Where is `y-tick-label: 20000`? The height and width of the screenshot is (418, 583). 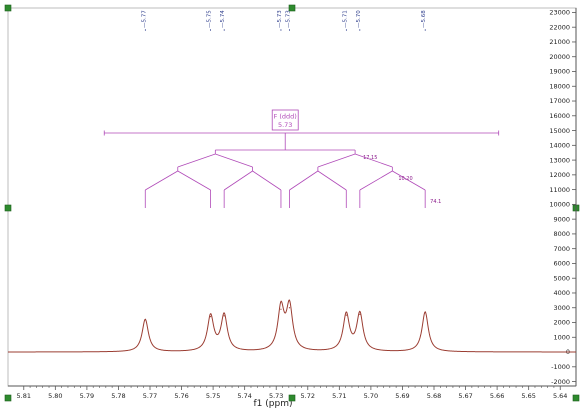 y-tick-label: 20000 is located at coordinates (559, 57).